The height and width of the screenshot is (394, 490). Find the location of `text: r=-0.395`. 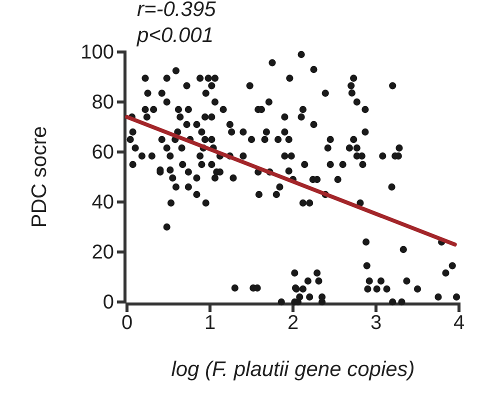

text: r=-0.395 is located at coordinates (176, 10).